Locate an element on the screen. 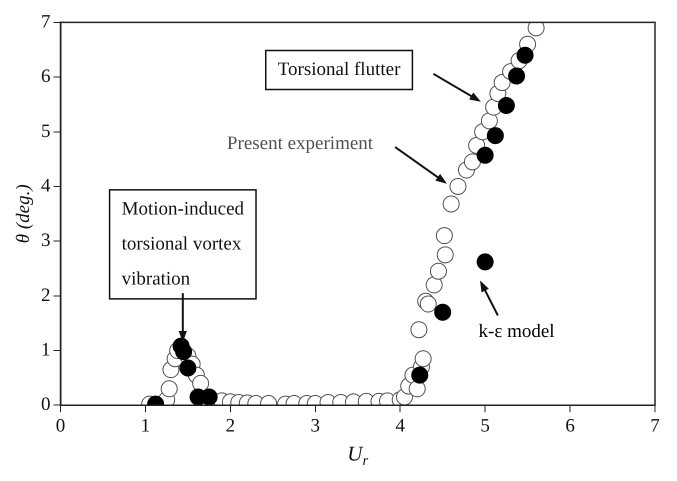 The image size is (677, 481). y-tick-label: 1 is located at coordinates (45, 350).